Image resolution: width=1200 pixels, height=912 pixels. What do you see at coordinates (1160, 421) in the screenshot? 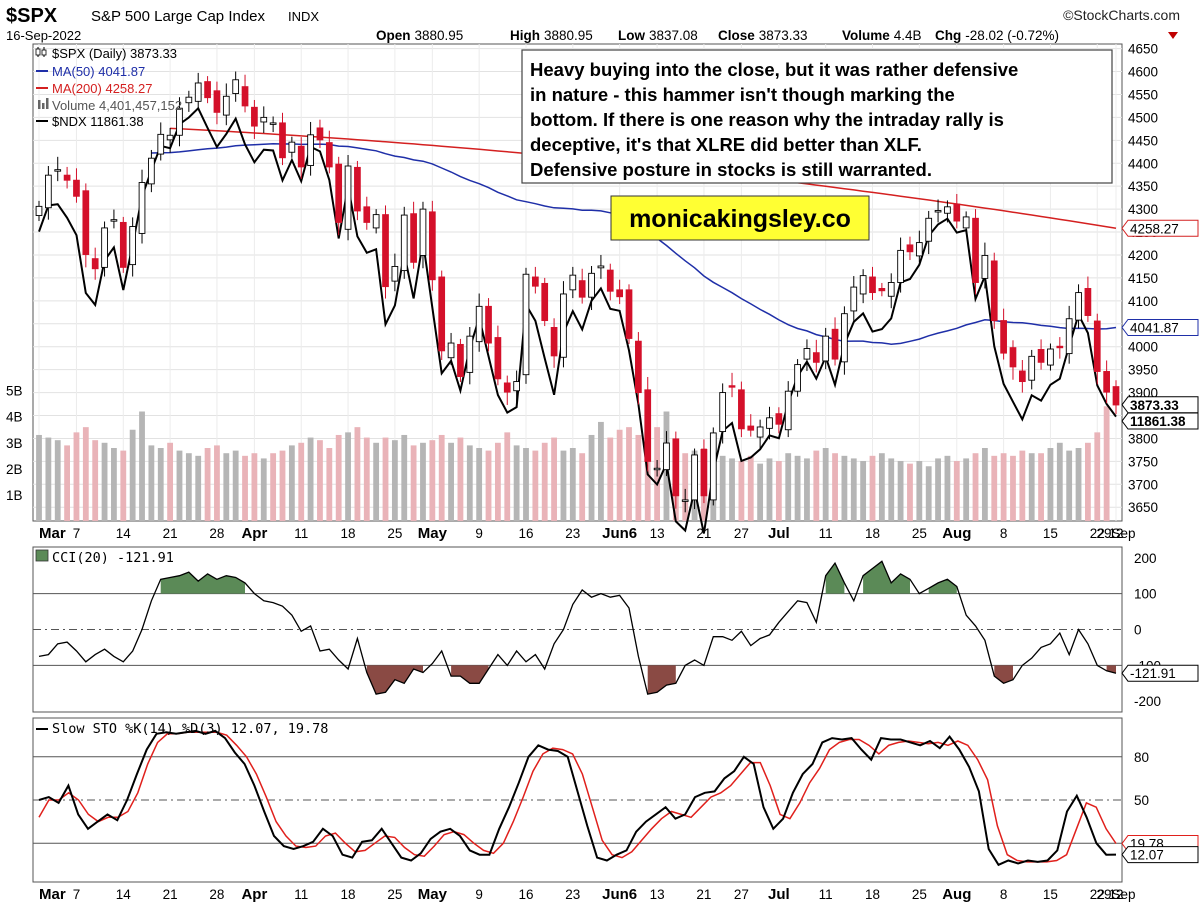
I see `ndx-last-label: 11861.38` at bounding box center [1160, 421].